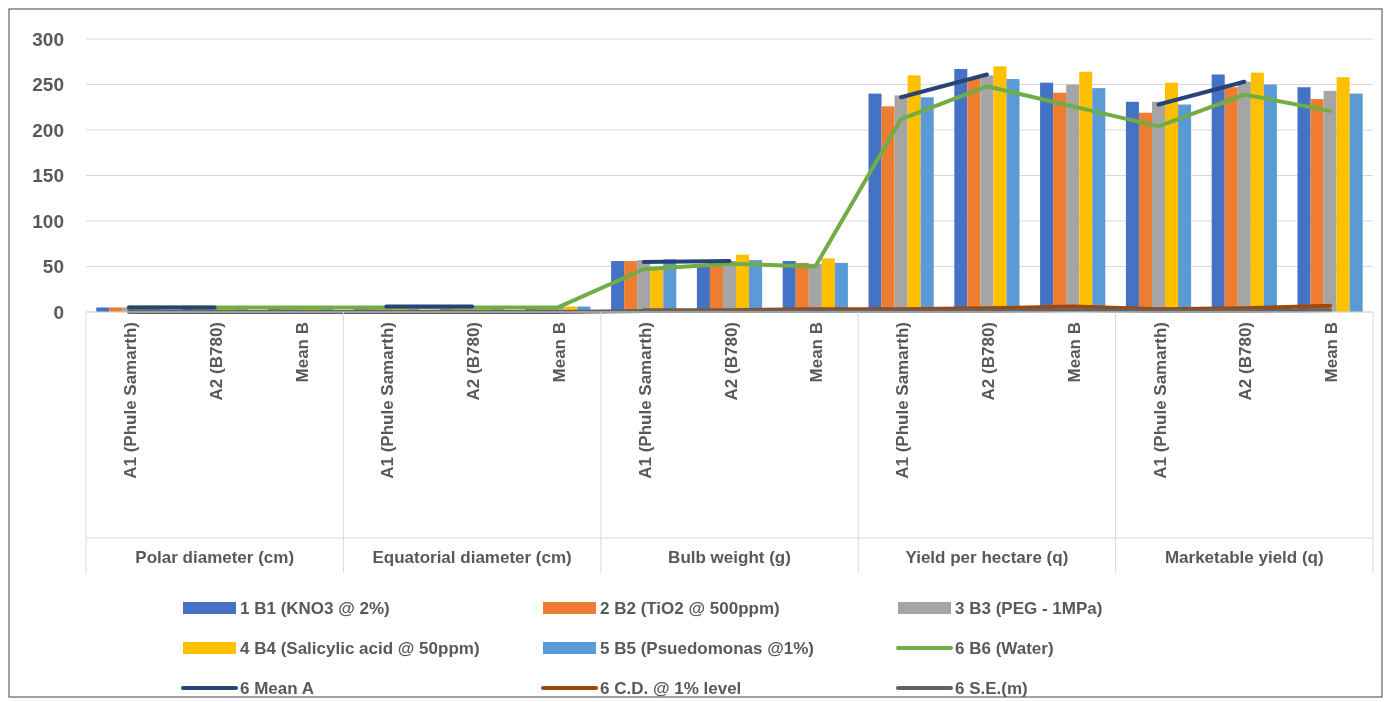 The image size is (1391, 702). What do you see at coordinates (360, 648) in the screenshot?
I see `legend-label: 4 B4 (Salicylic acid @ 50ppm)` at bounding box center [360, 648].